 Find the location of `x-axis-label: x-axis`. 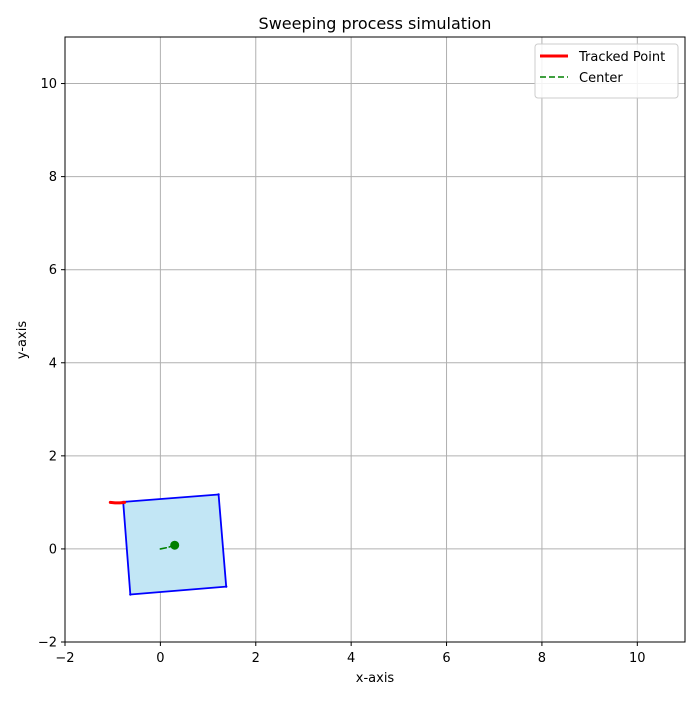

x-axis-label: x-axis is located at coordinates (375, 678).